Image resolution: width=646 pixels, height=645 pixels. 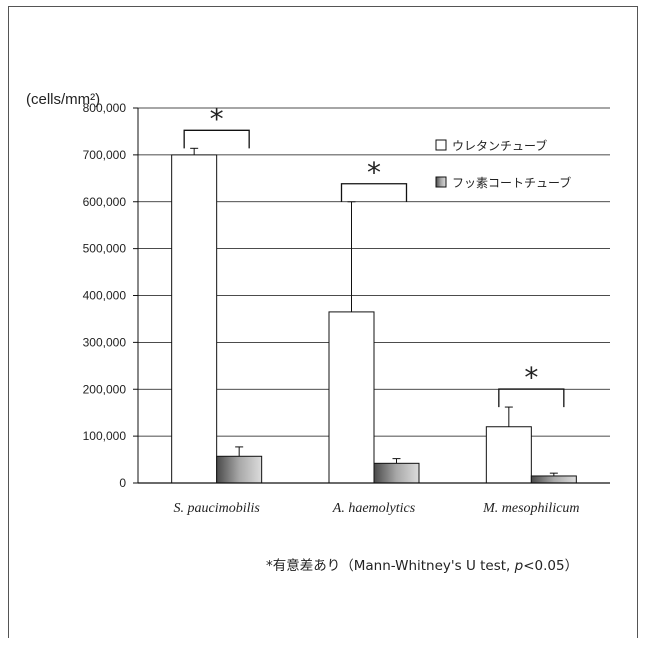 I want to click on y-tick-label: 200,000, so click(x=105, y=389).